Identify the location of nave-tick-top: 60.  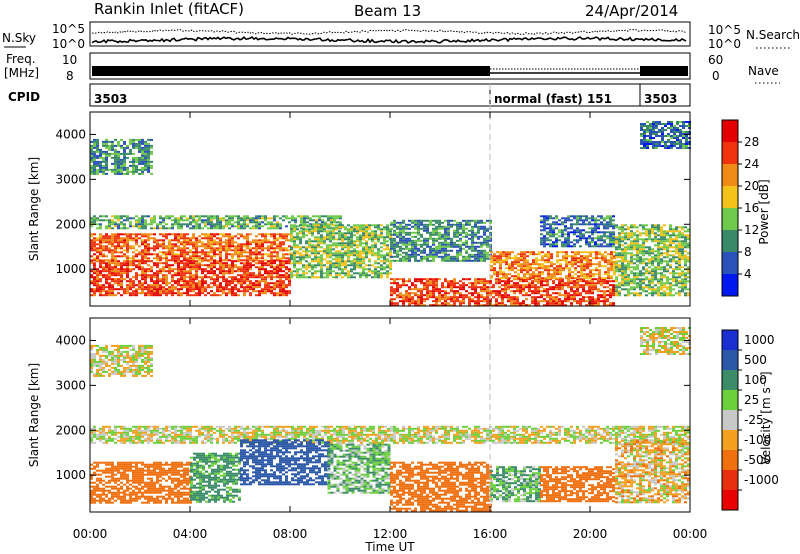
(715, 60).